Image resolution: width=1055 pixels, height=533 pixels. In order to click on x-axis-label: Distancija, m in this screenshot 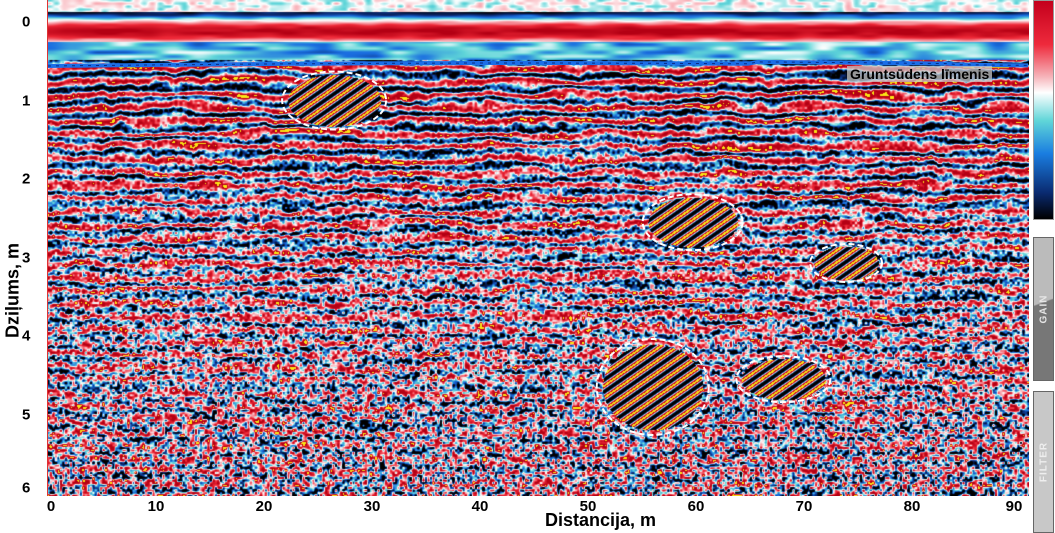, I will do `click(601, 520)`.